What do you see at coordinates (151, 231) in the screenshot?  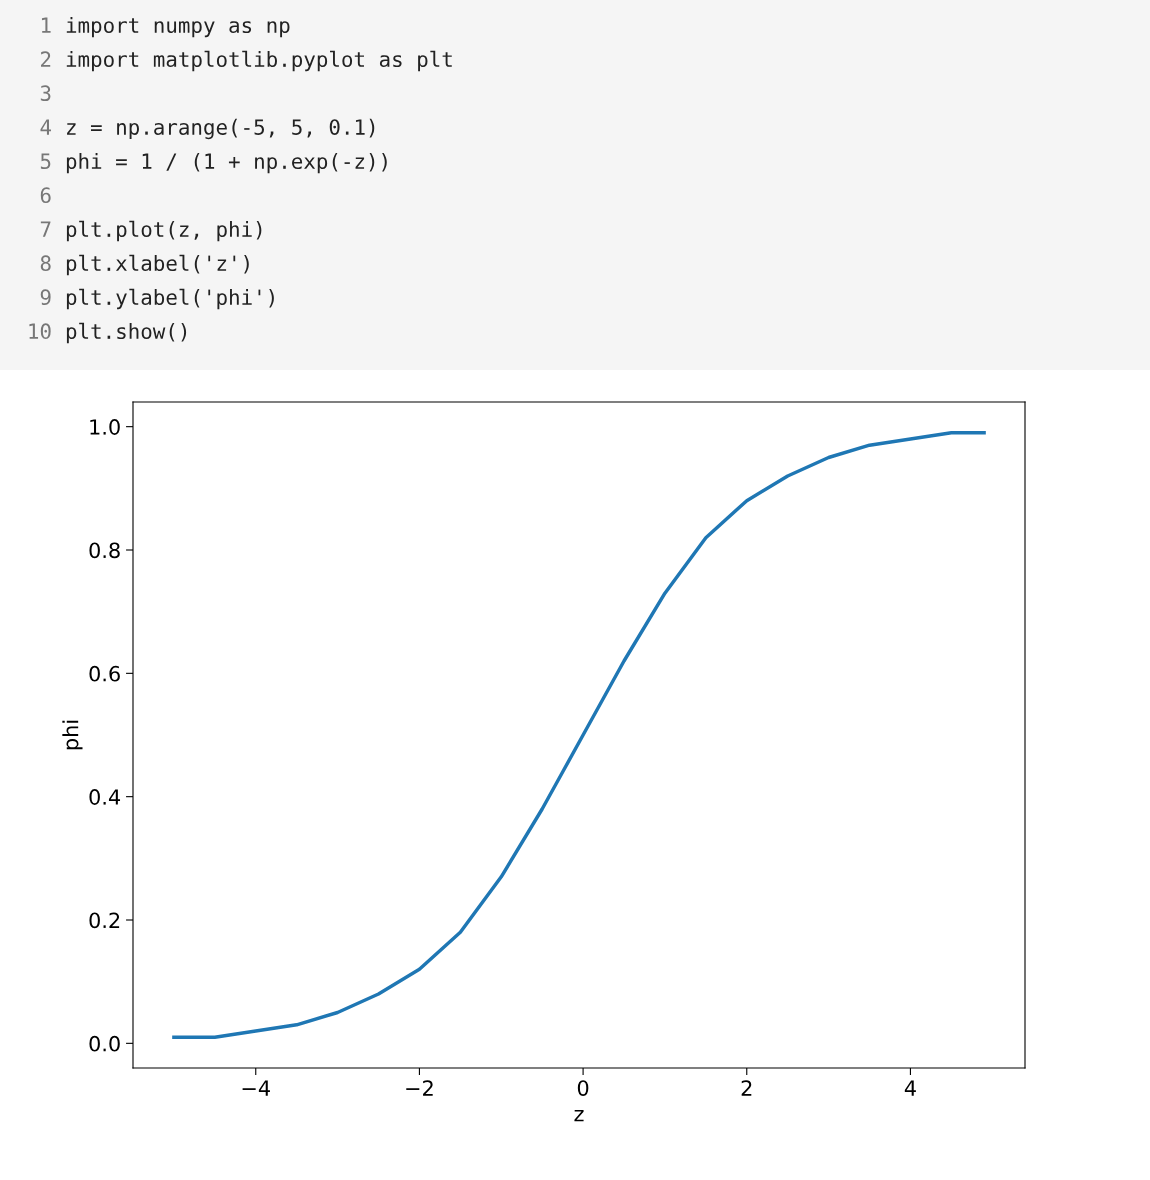 I see `text: 7 plt.plot(z, phi)` at bounding box center [151, 231].